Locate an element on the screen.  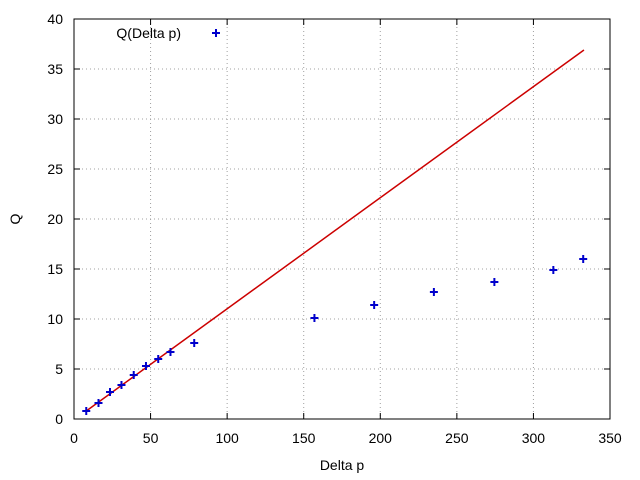
y-tick-label: 0 is located at coordinates (59, 419).